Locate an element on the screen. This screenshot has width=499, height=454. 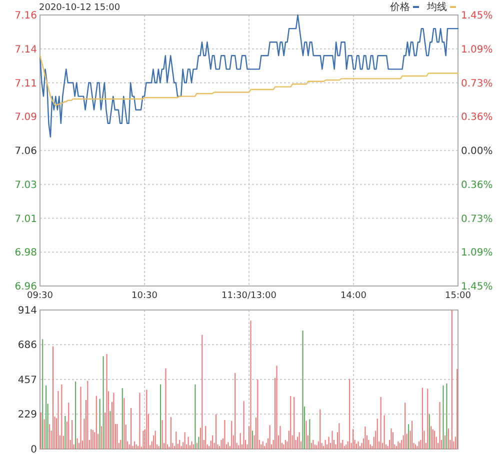
y-tick-label: 7.01 is located at coordinates (25, 219).